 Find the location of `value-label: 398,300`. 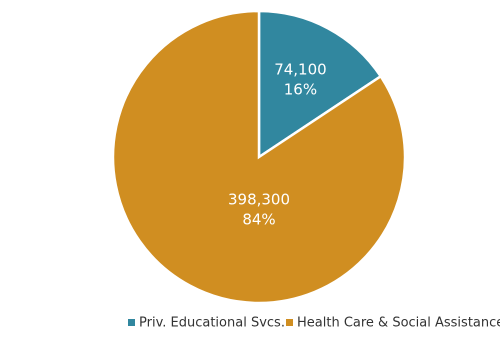

value-label: 398,300 is located at coordinates (259, 200).